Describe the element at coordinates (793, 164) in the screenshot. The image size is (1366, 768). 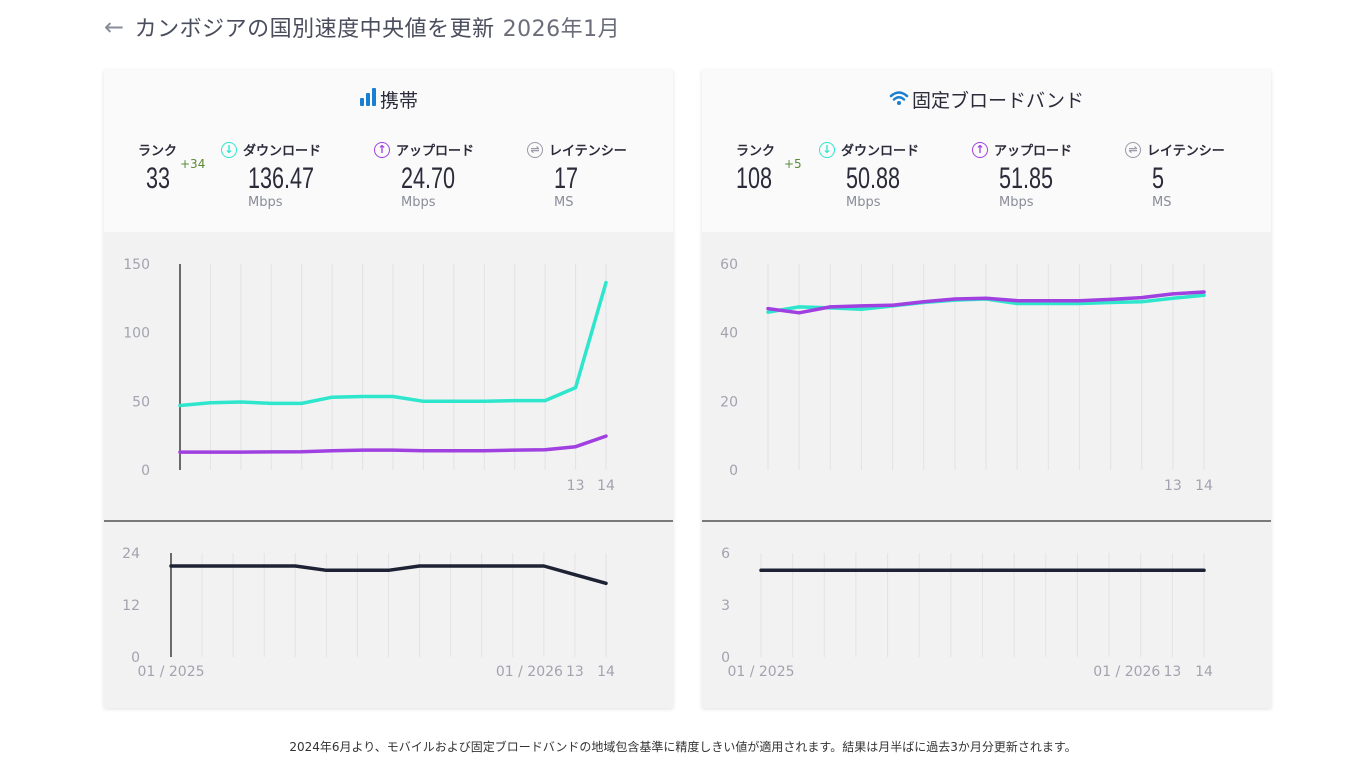
I see `rank-change: +5` at that location.